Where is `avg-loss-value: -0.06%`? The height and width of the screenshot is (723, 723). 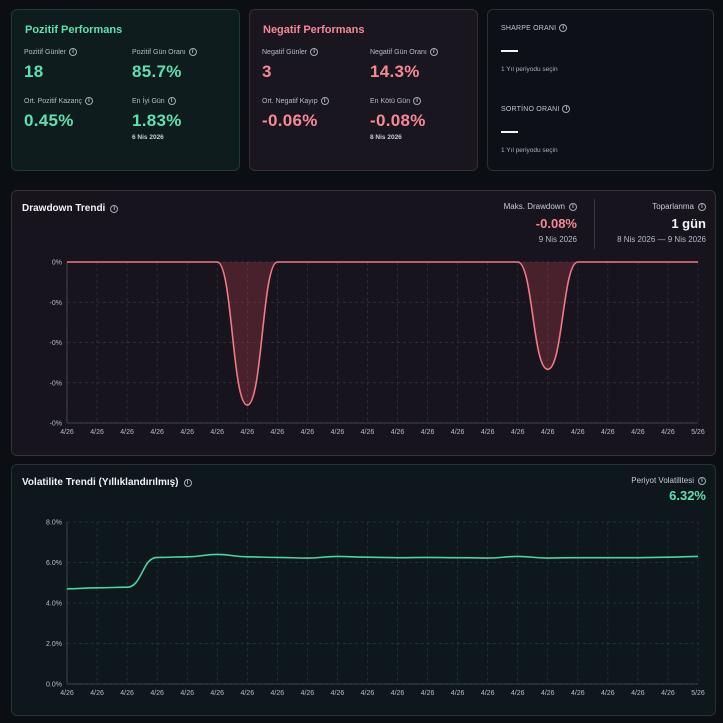 avg-loss-value: -0.06% is located at coordinates (290, 120).